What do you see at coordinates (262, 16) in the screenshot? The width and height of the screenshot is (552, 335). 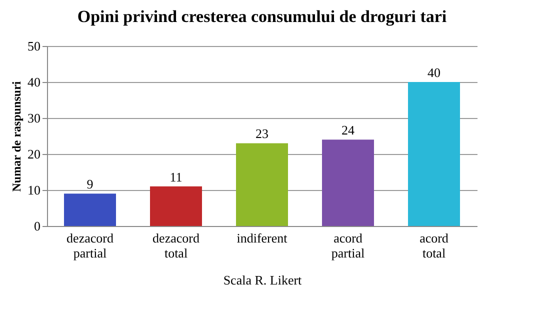 I see `chart-title: Opini privind cresterea consumului de droguri tari` at bounding box center [262, 16].